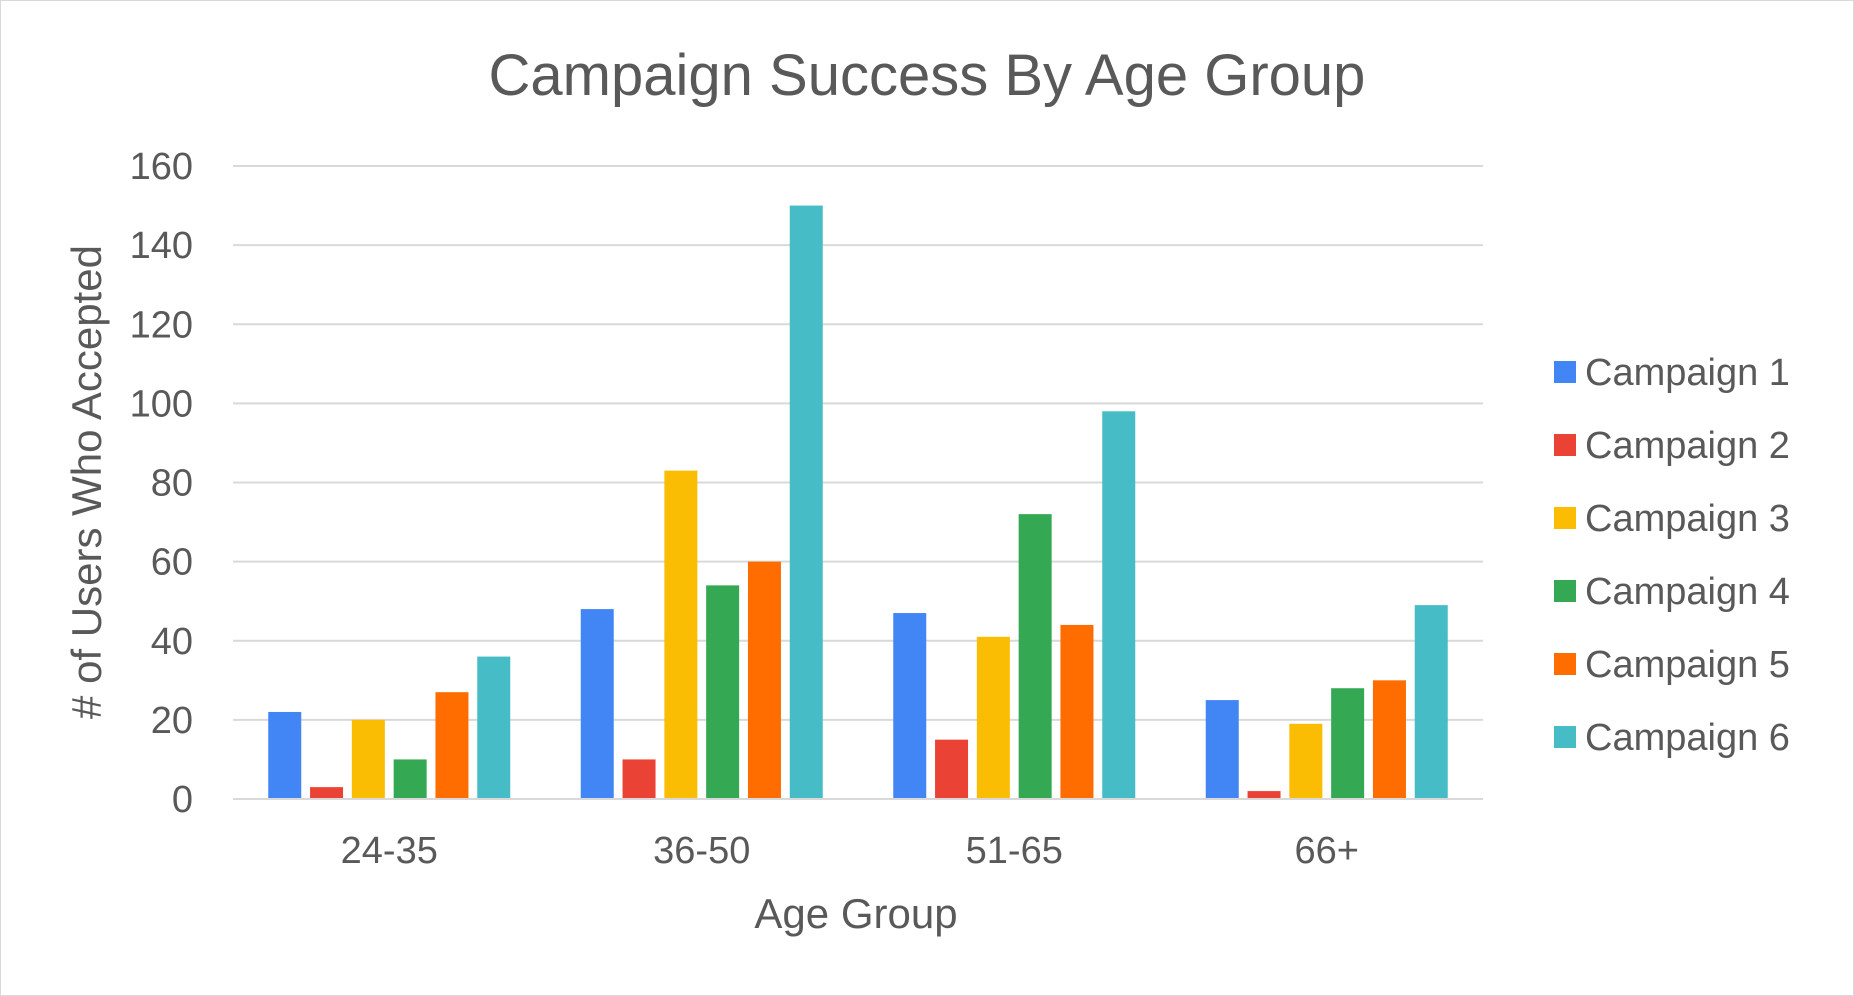 The width and height of the screenshot is (1854, 996). What do you see at coordinates (850, 851) in the screenshot?
I see `x-axis-tick-labels: 24-35 36-50 51-65 66+` at bounding box center [850, 851].